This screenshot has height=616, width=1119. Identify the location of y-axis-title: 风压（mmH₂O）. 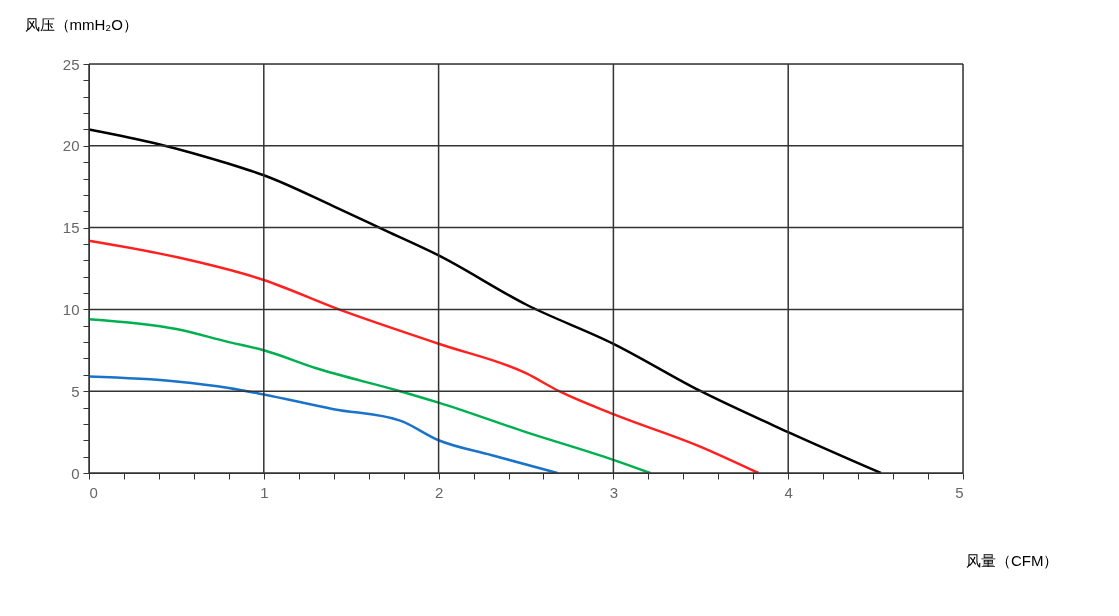
(81, 24).